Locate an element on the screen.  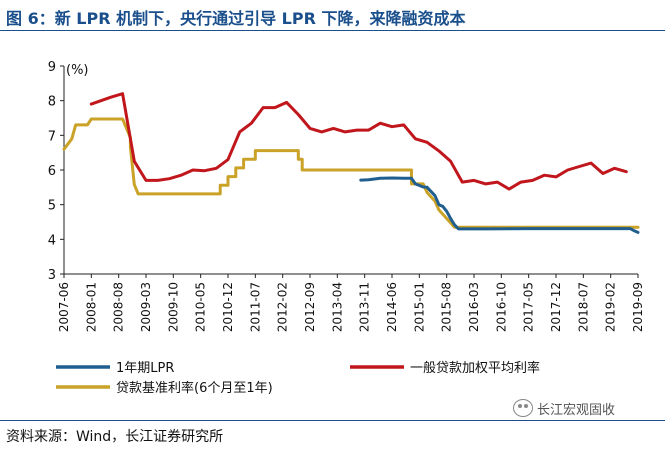
x-tick-label: 2008-08 is located at coordinates (119, 307).